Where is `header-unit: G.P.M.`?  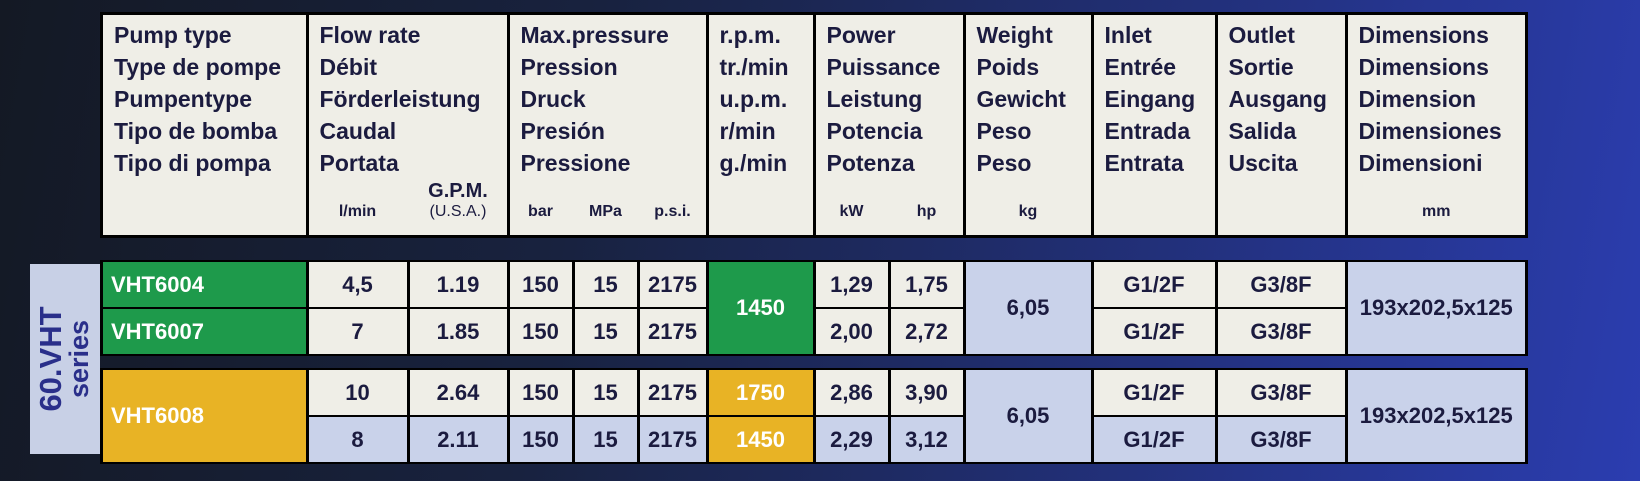
header-unit: G.P.M. is located at coordinates (458, 191).